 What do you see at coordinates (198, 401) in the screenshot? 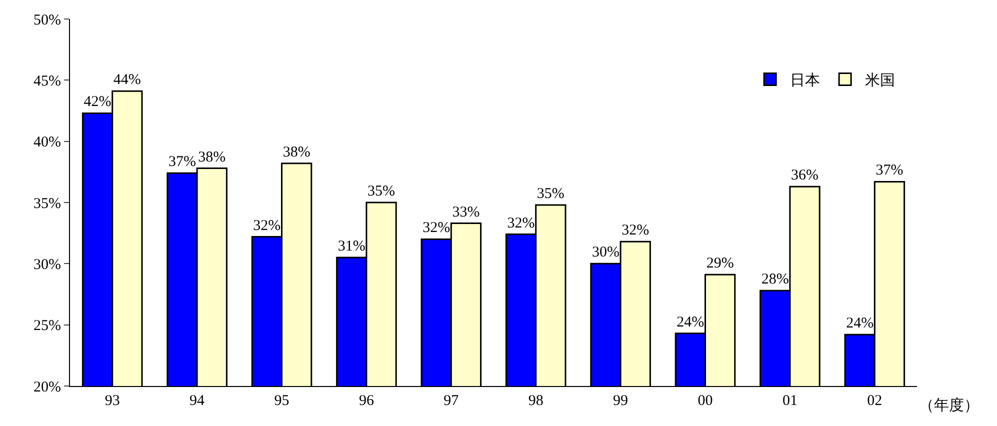
I see `x-tick-label: 94` at bounding box center [198, 401].